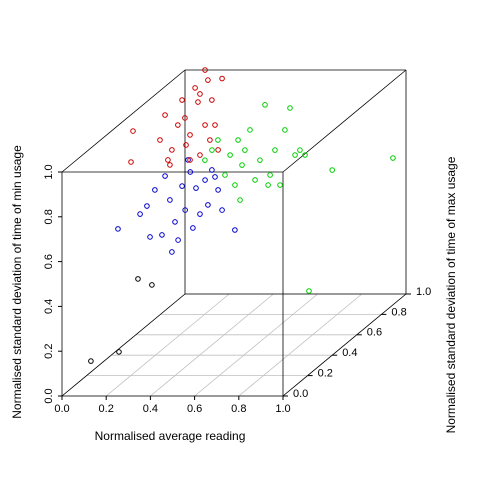 This screenshot has height=480, width=480. I want to click on x-tick-label: 0.8, so click(238, 409).